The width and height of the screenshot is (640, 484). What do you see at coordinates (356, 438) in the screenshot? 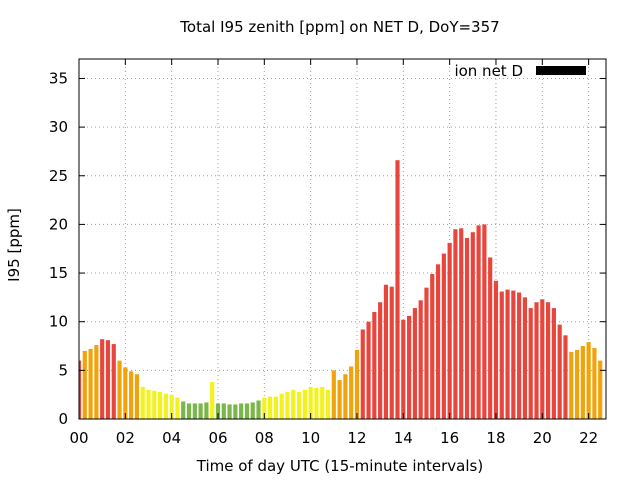
I see `x-tick-label: 12` at bounding box center [356, 438].